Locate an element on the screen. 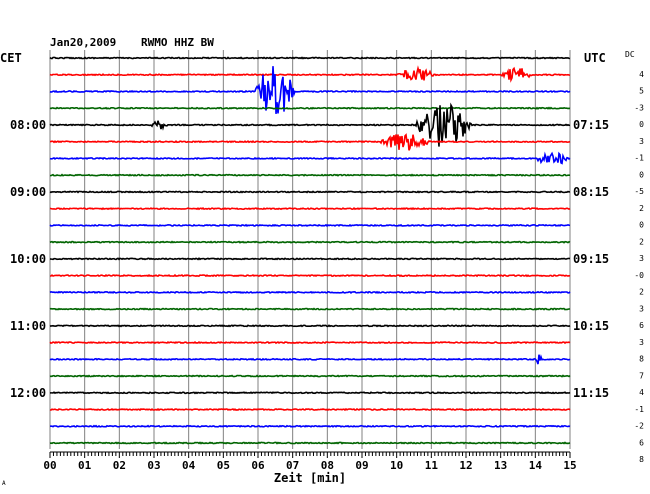 This screenshot has width=650, height=494. dc-offset-value: -2 is located at coordinates (639, 426).